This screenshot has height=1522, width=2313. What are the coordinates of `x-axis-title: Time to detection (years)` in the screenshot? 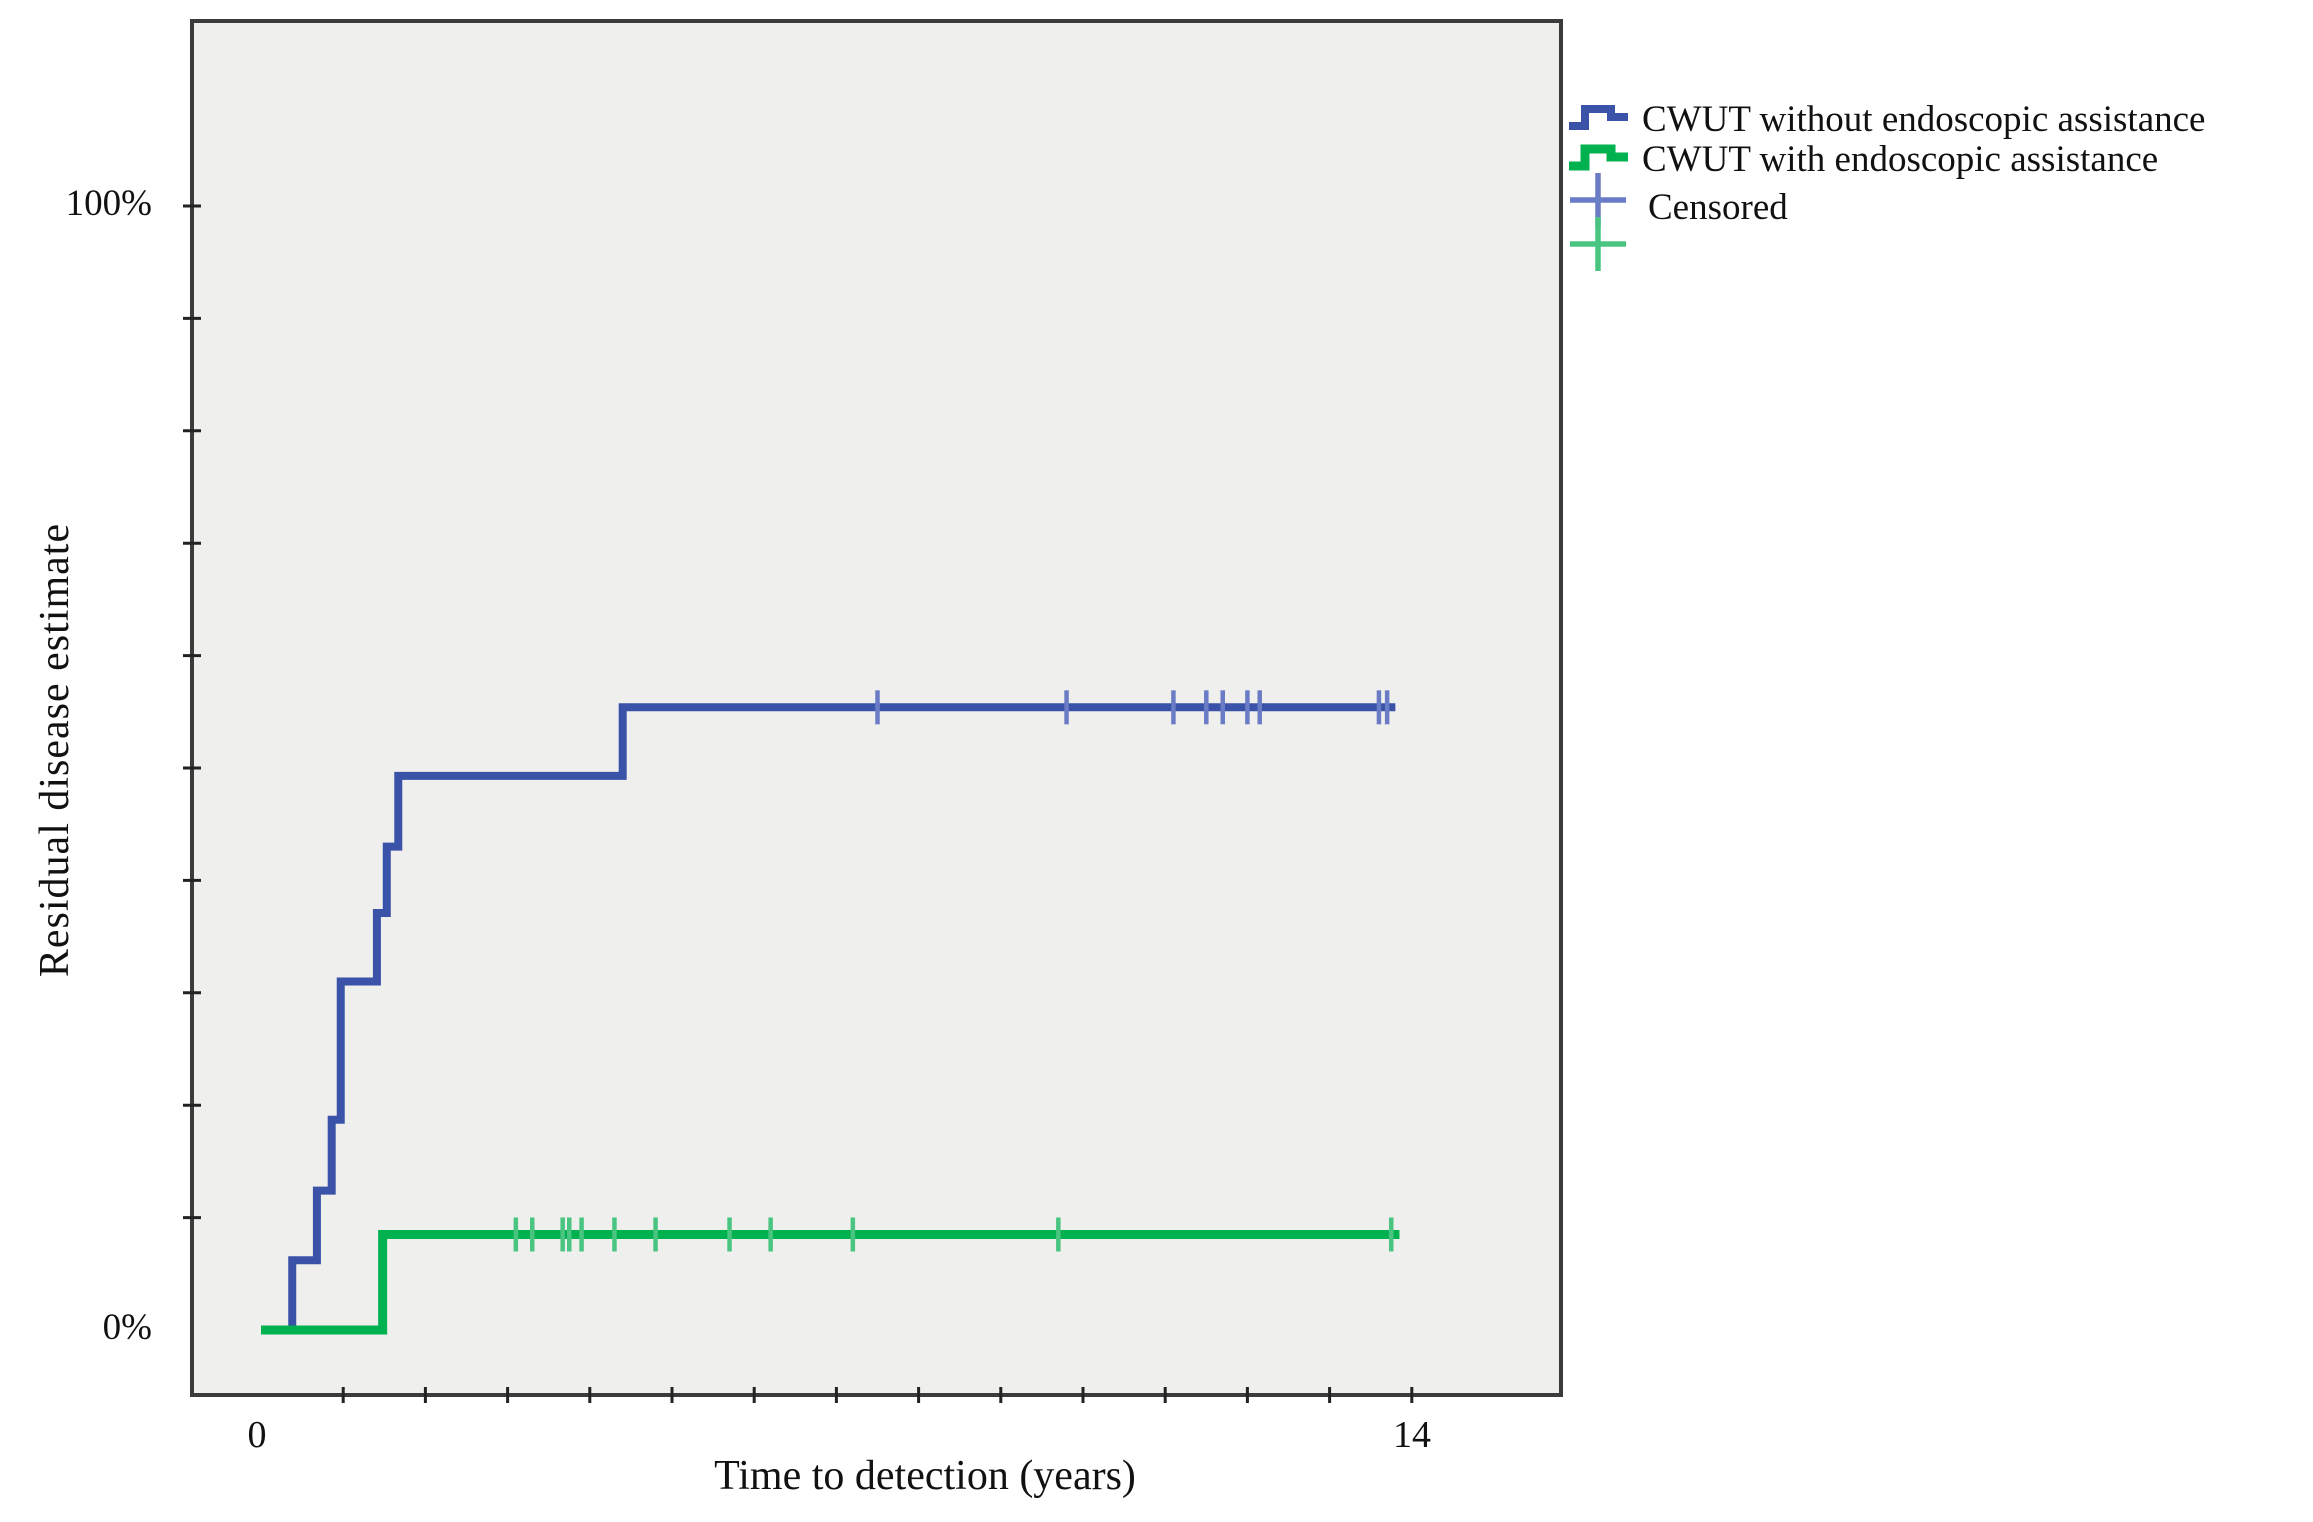 It's located at (925, 1476).